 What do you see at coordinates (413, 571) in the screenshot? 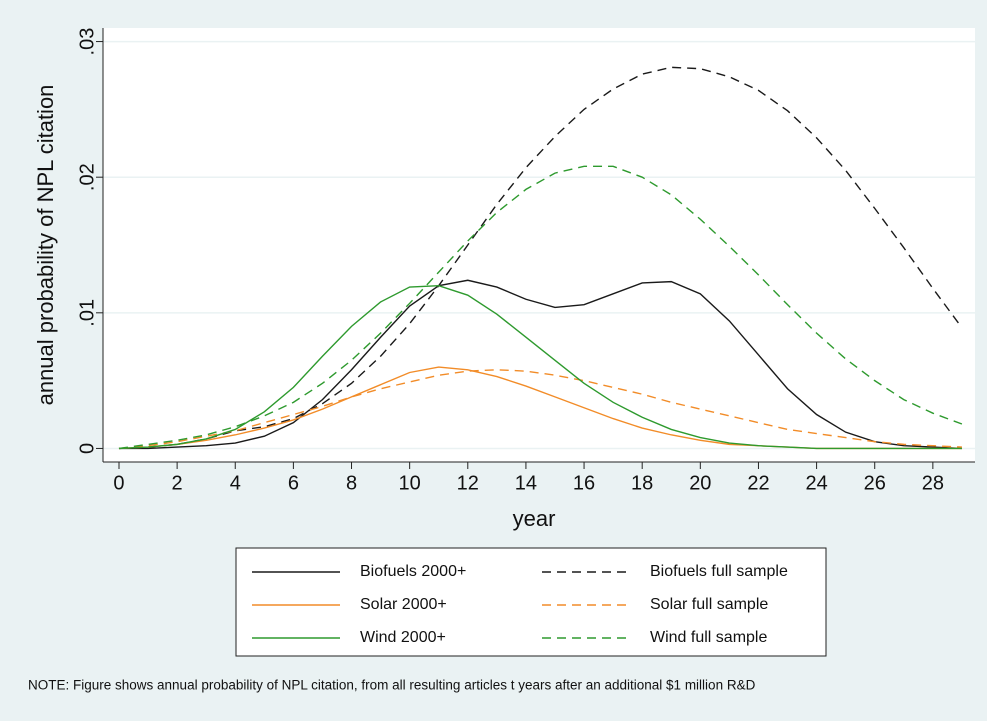
I see `legend-label: Biofuels 2000+` at bounding box center [413, 571].